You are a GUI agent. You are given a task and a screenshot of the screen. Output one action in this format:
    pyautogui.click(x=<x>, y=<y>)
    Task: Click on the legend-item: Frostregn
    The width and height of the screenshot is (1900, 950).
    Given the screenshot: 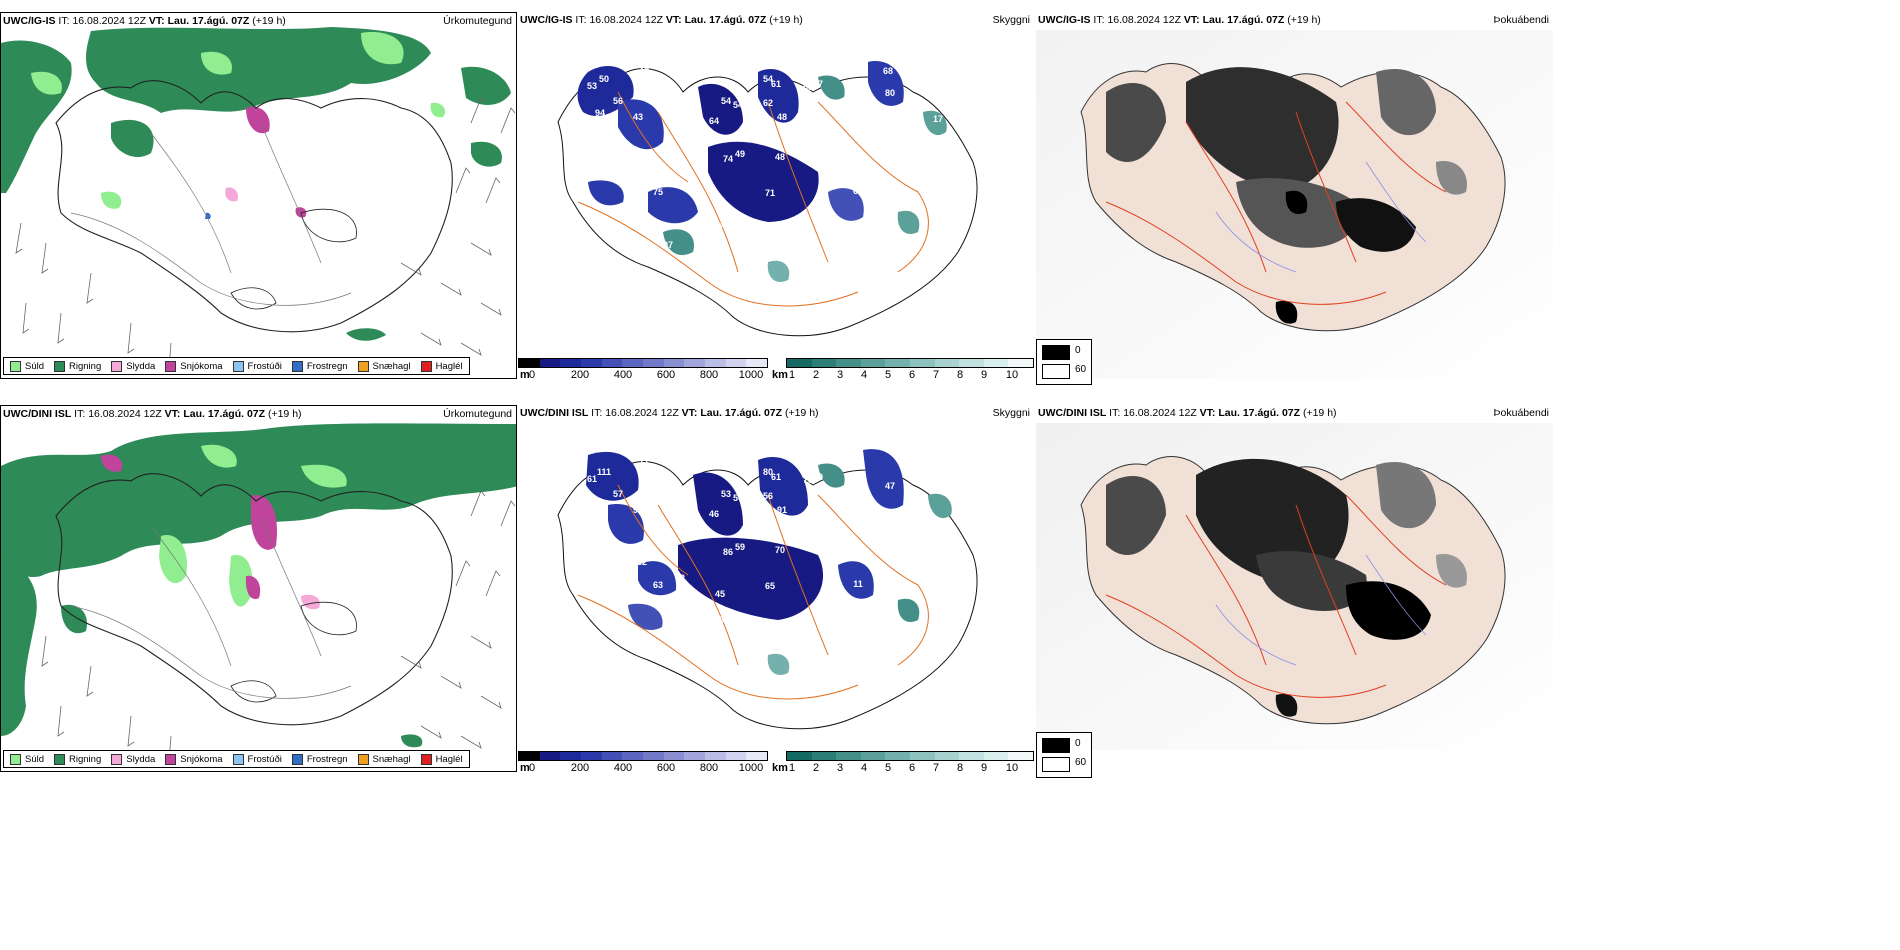 What is the action you would take?
    pyautogui.click(x=319, y=366)
    